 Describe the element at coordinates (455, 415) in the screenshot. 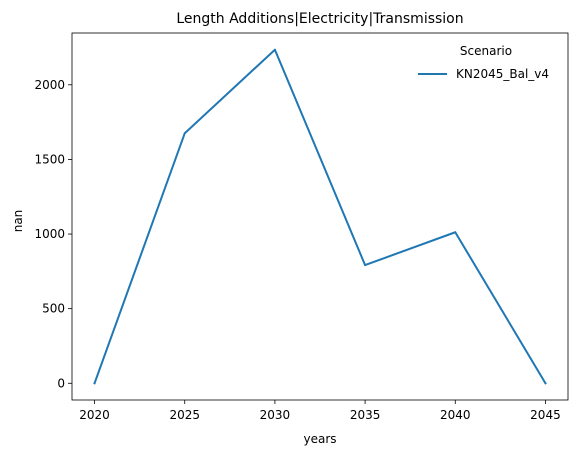

I see `x-tick-label: 2040` at that location.